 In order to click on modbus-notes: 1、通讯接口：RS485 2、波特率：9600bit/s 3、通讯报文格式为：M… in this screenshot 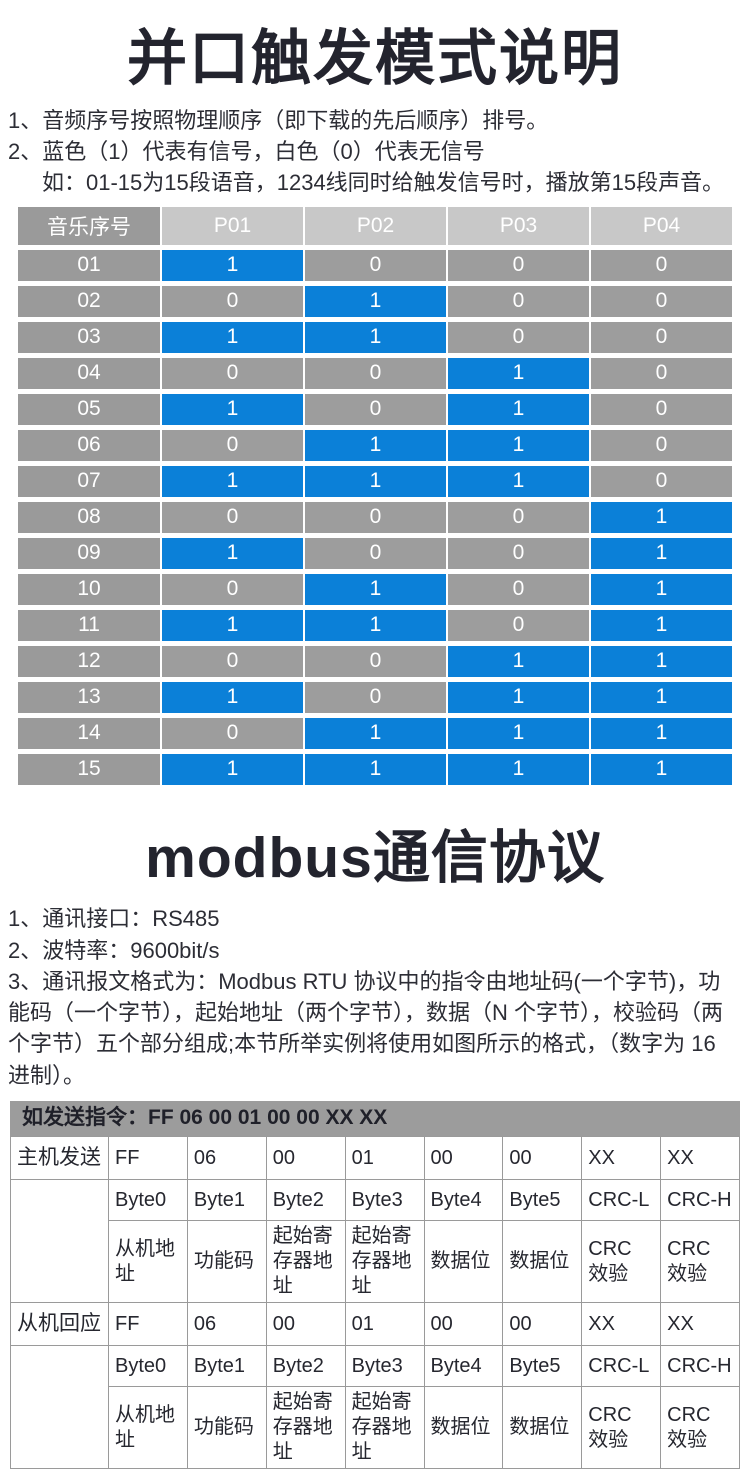, I will do `click(375, 996)`.